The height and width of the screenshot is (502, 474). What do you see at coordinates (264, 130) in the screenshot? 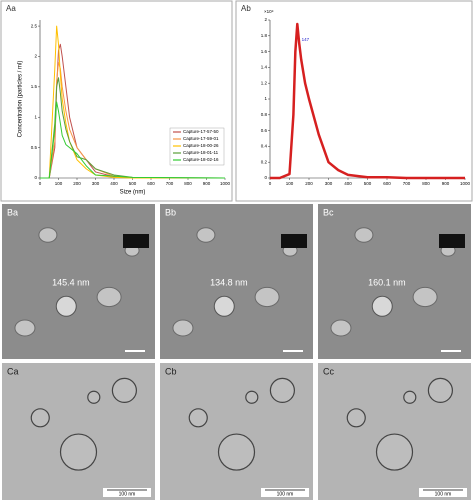
I see `y-tick-label: 0.6` at bounding box center [264, 130].